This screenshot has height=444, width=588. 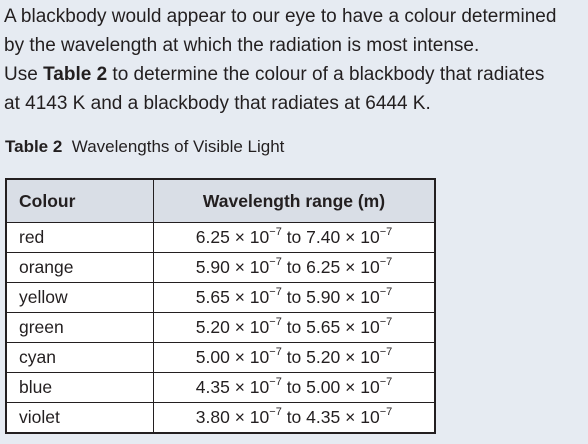 I want to click on wavelength-range: 3.80 × 10−7 to 4.35 × 10−7, so click(x=294, y=418).